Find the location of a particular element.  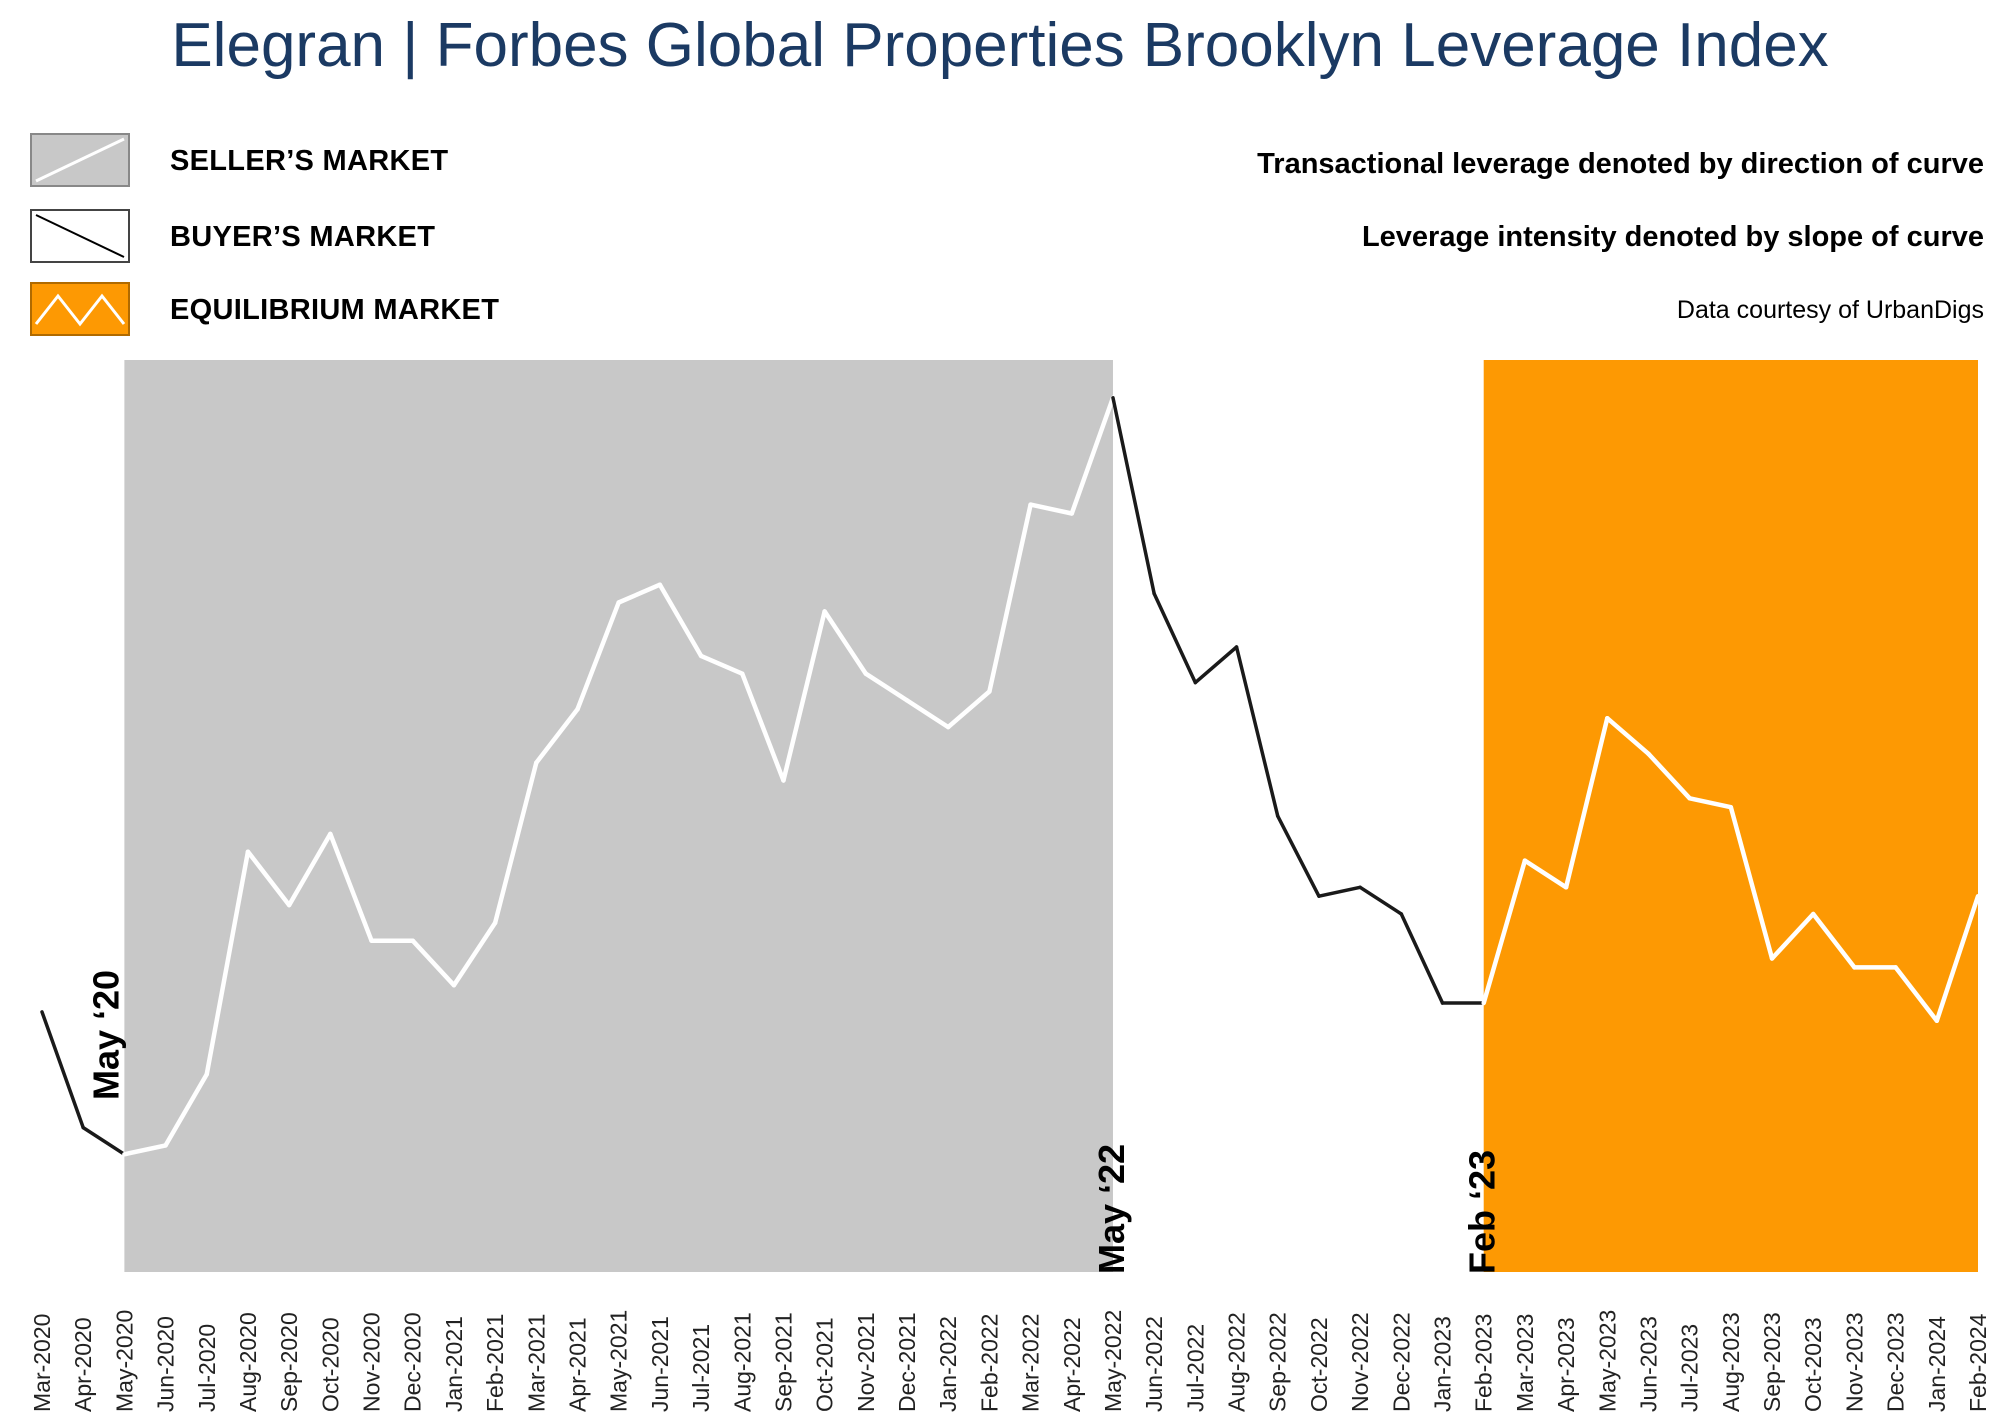

x-tick-label: Jul-2021 is located at coordinates (701, 1368).